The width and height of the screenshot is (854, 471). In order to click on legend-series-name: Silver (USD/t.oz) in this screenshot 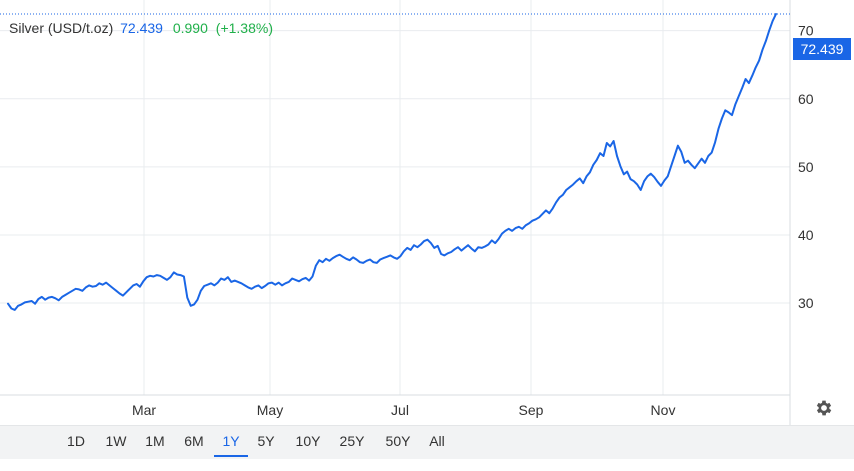, I will do `click(61, 28)`.